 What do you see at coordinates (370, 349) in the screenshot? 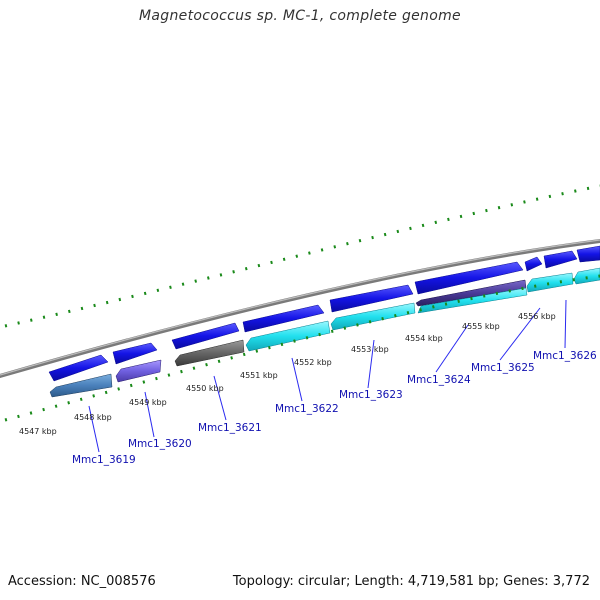
I see `kbp-label: 4553 kbp` at bounding box center [370, 349].